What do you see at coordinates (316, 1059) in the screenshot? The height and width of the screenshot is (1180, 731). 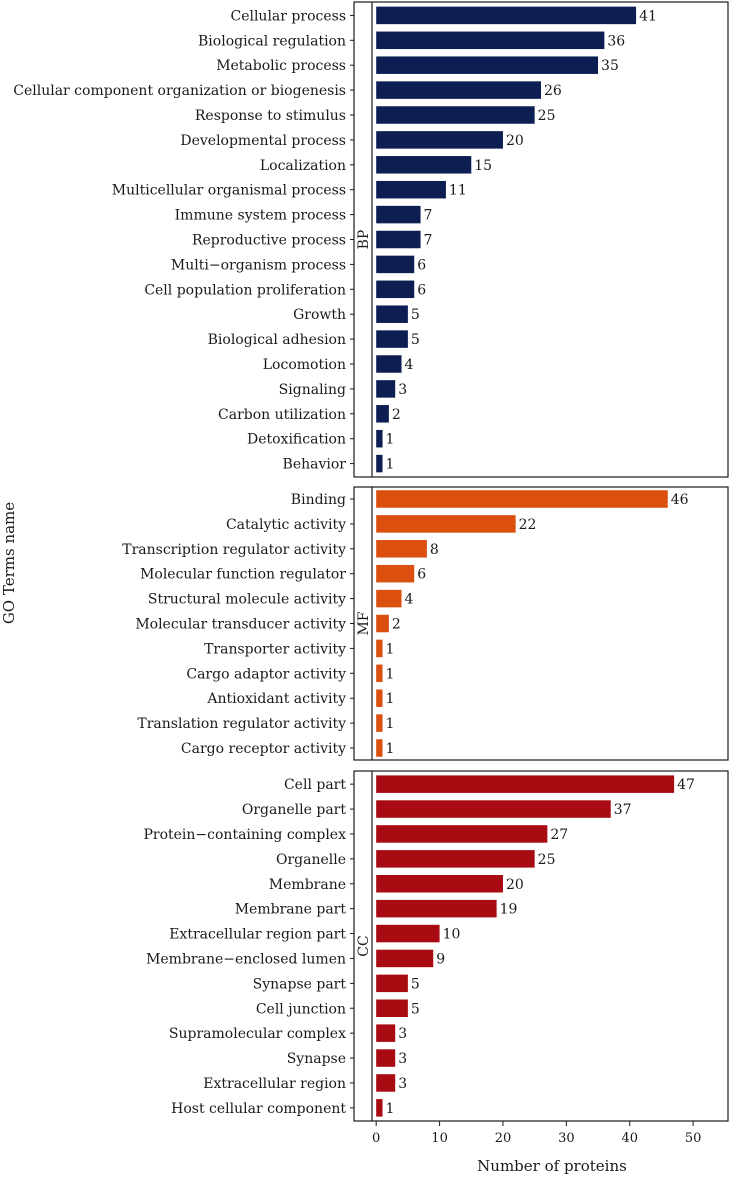 I see `category-label: Synapse` at bounding box center [316, 1059].